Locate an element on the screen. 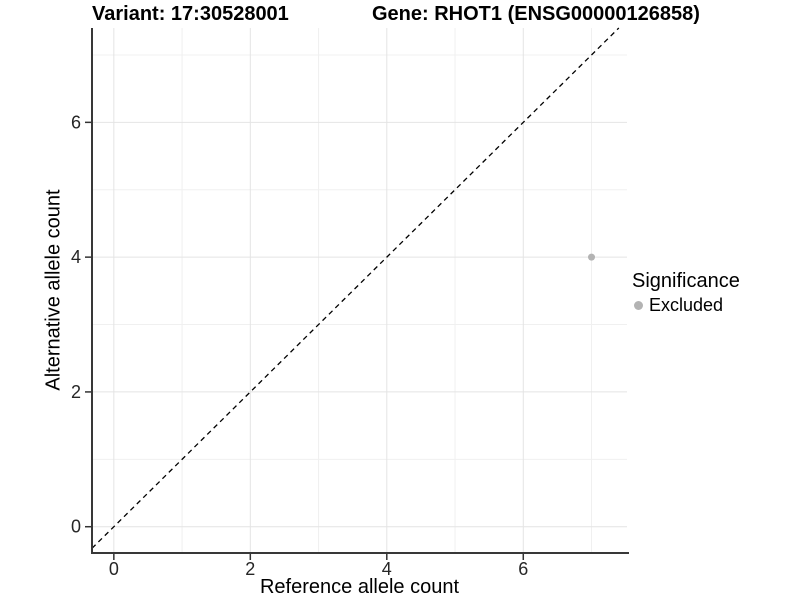 The height and width of the screenshot is (600, 800). x-tick-label: 0 is located at coordinates (114, 569).